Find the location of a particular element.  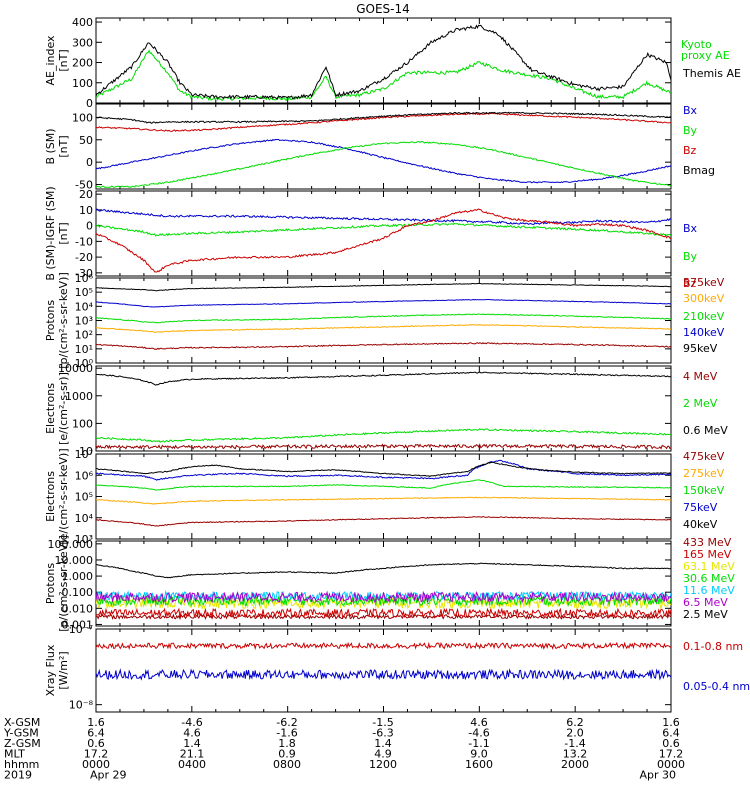

footer-value: -6.3 is located at coordinates (382, 733).